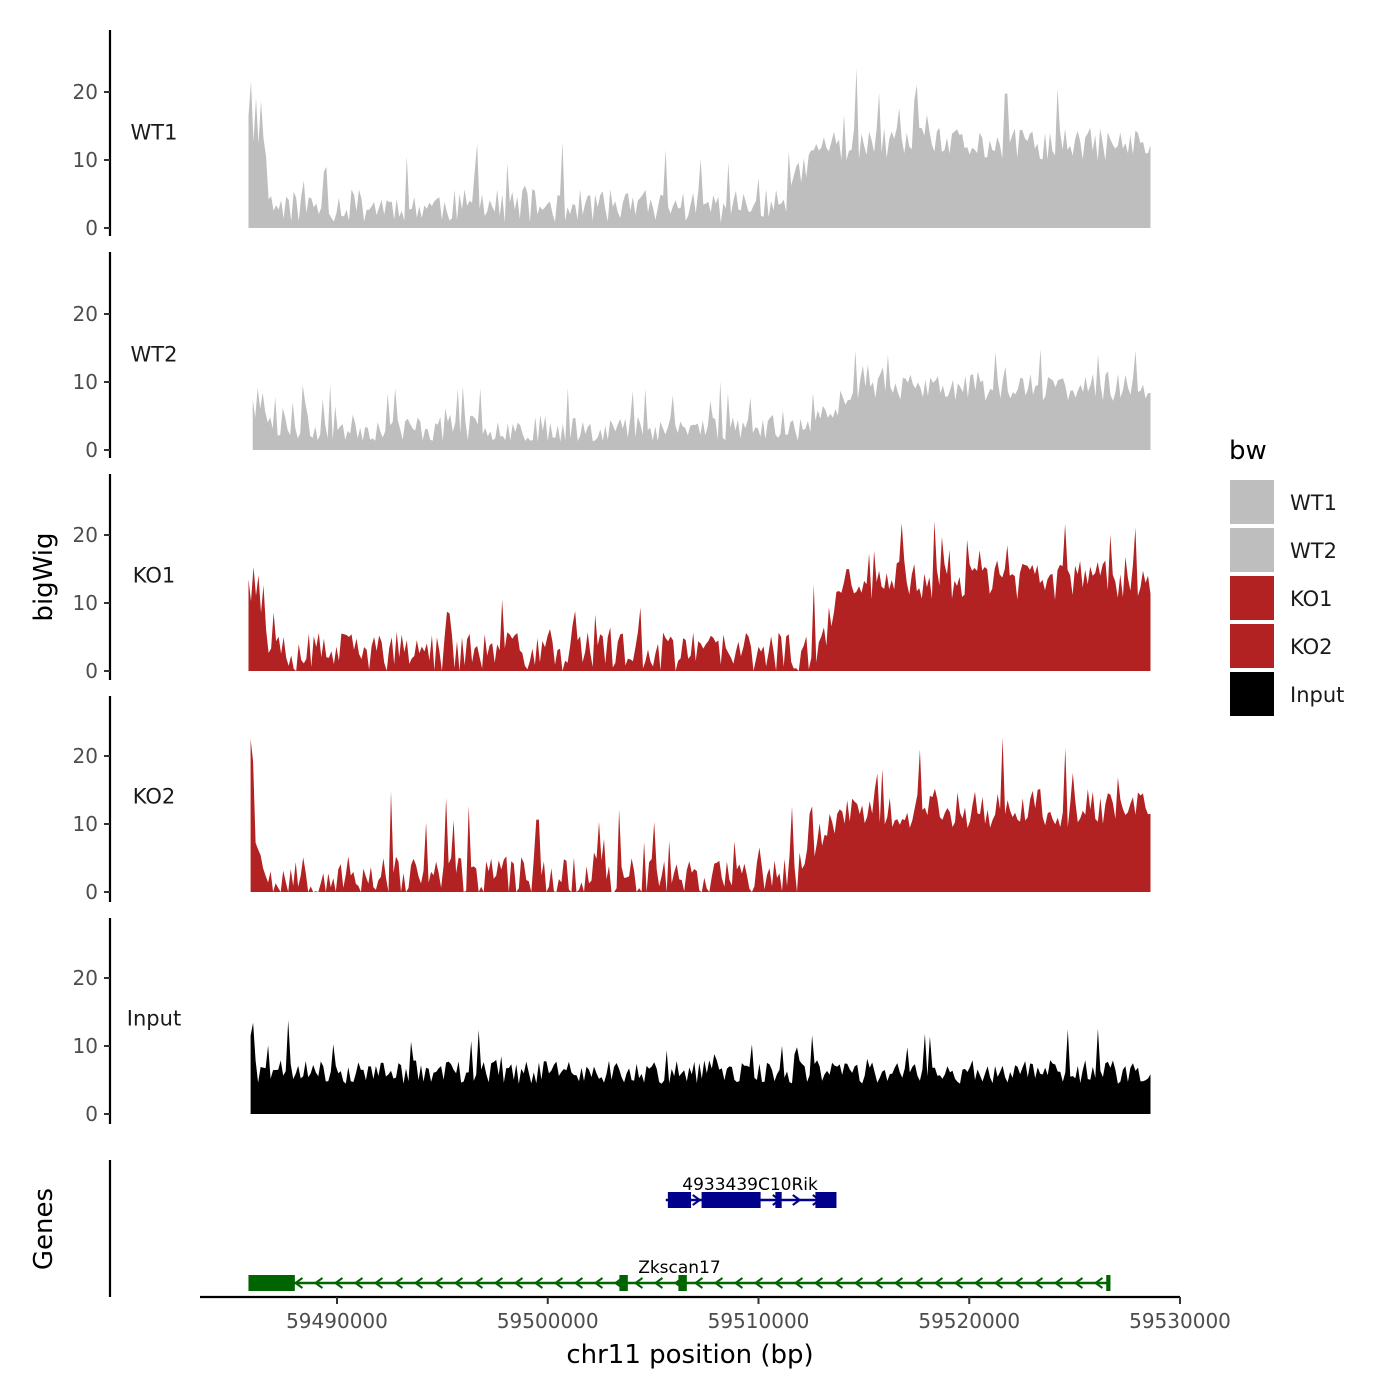 The image size is (1400, 1400). What do you see at coordinates (1313, 503) in the screenshot?
I see `legend-label-wt1: WT1` at bounding box center [1313, 503].